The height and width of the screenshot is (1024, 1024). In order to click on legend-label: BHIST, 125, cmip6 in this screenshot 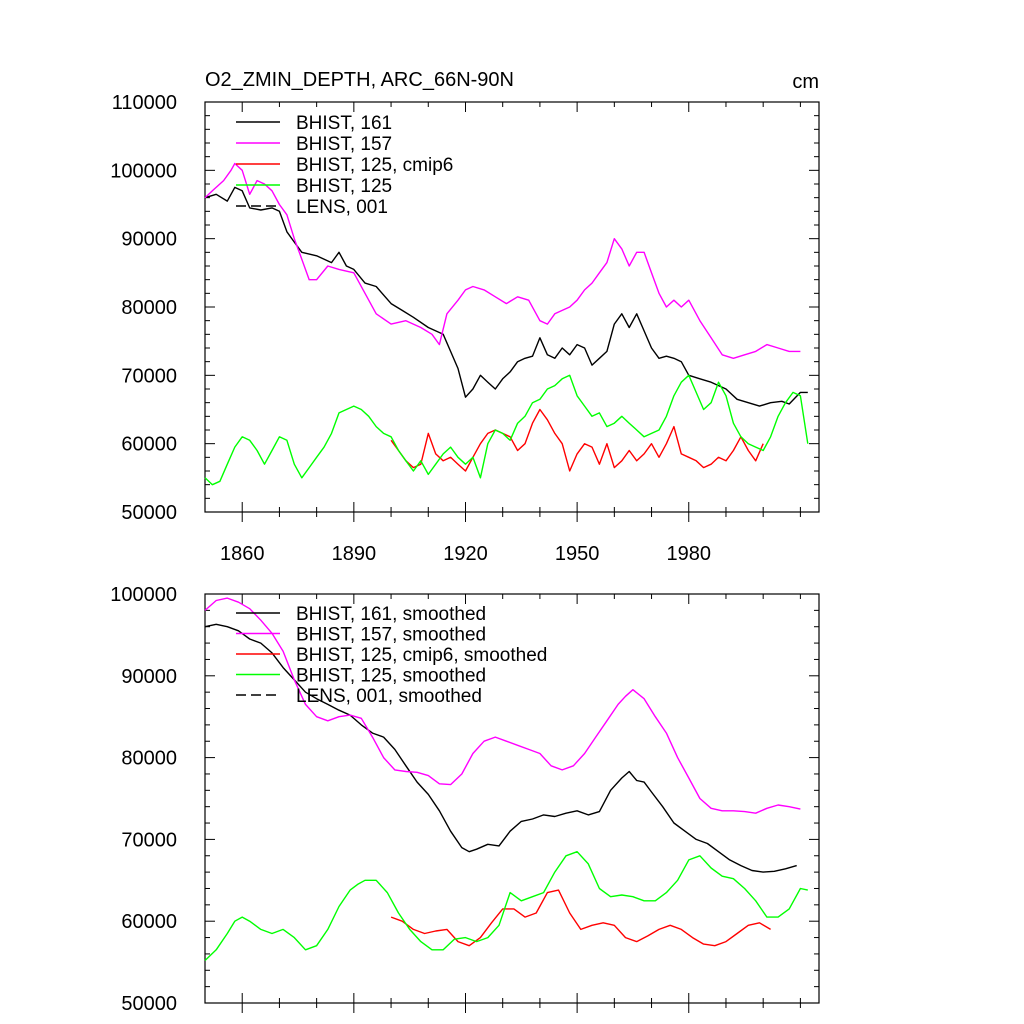, I will do `click(374, 165)`.